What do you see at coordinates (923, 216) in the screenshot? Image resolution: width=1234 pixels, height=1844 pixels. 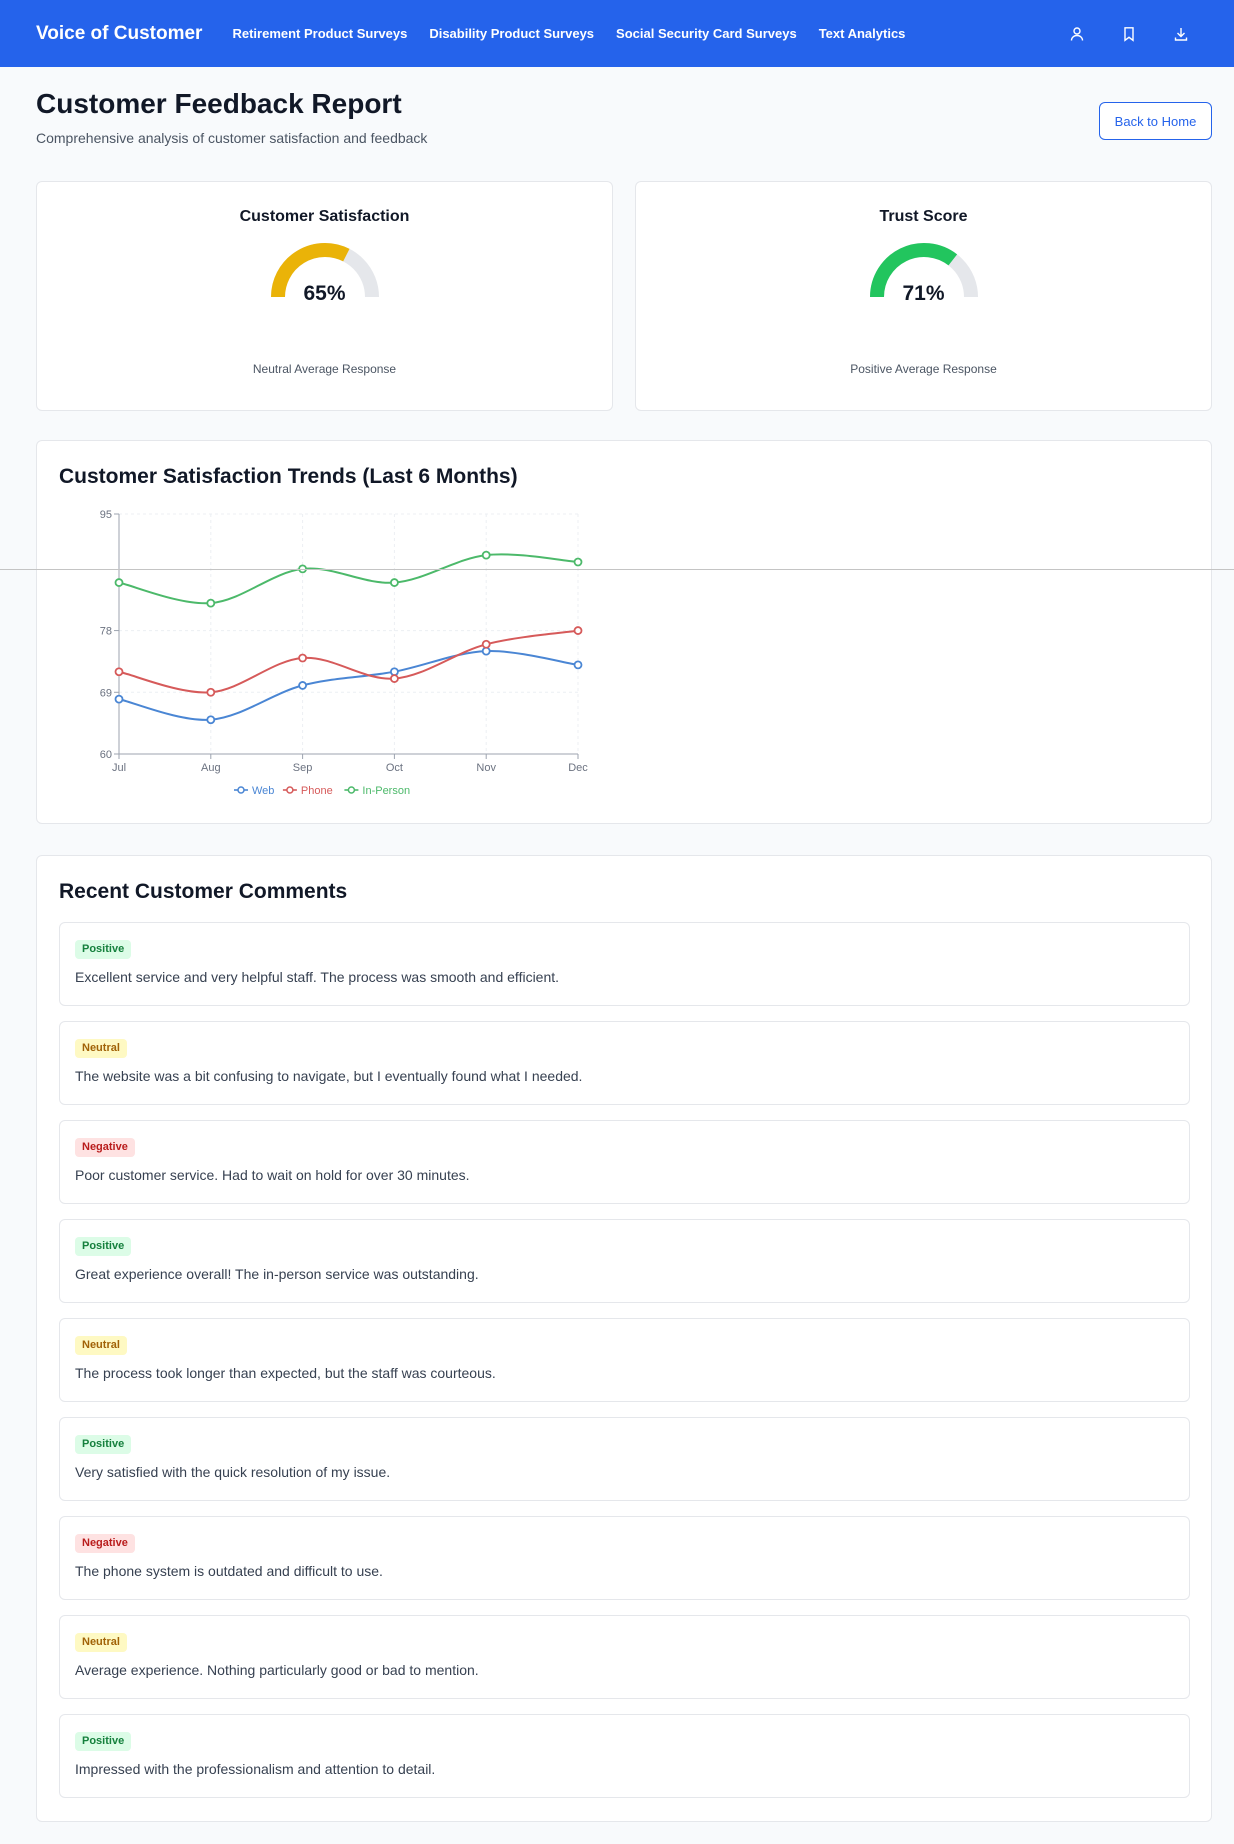 I see `gauge-title: Trust Score` at bounding box center [923, 216].